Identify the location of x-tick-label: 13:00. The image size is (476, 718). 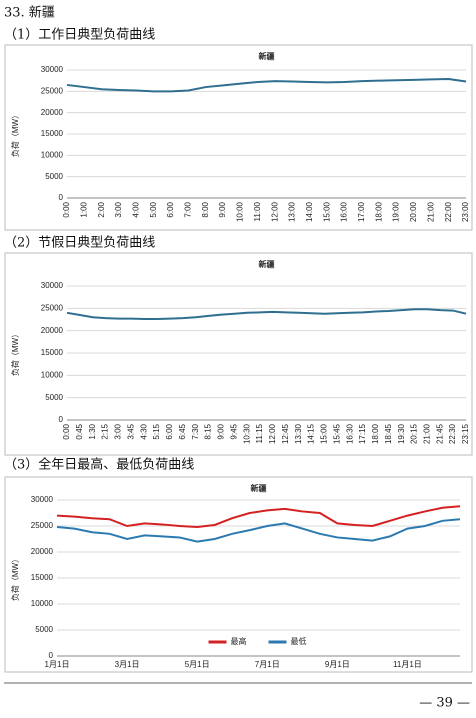
(292, 211).